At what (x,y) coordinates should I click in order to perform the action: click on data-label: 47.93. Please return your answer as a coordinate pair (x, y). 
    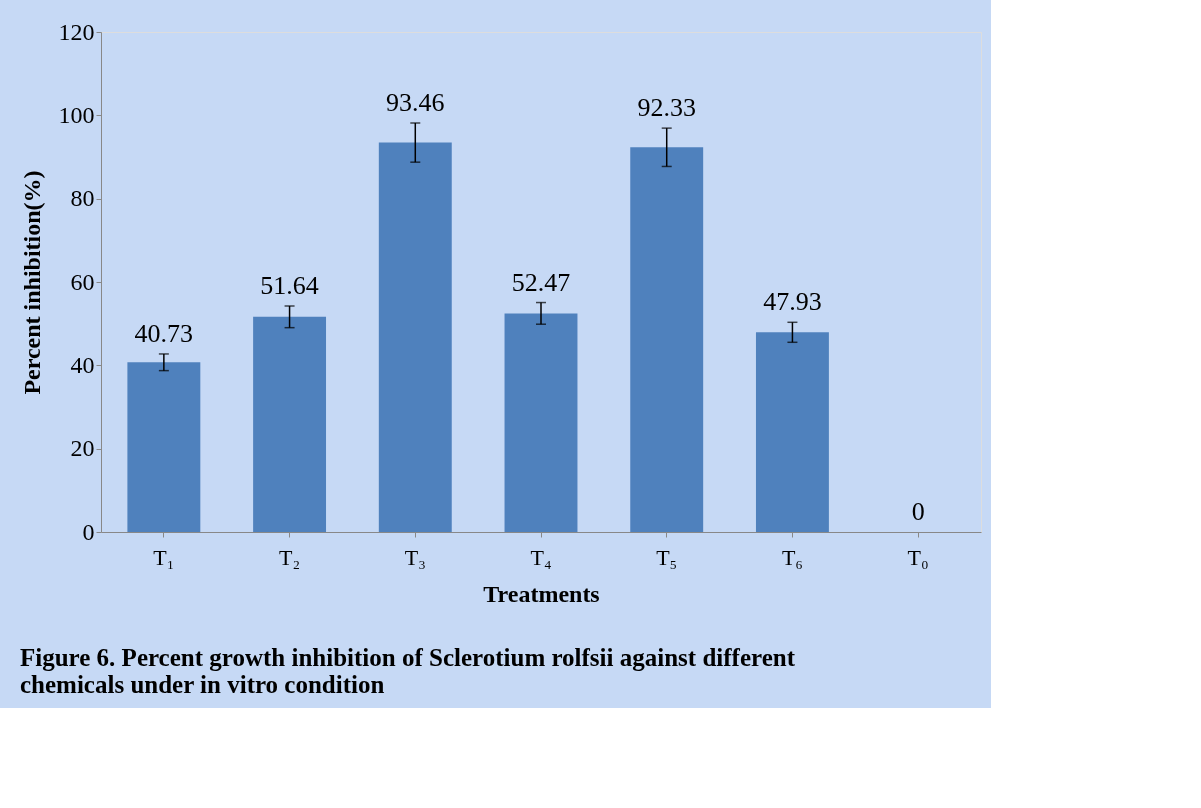
    Looking at the image, I should click on (792, 302).